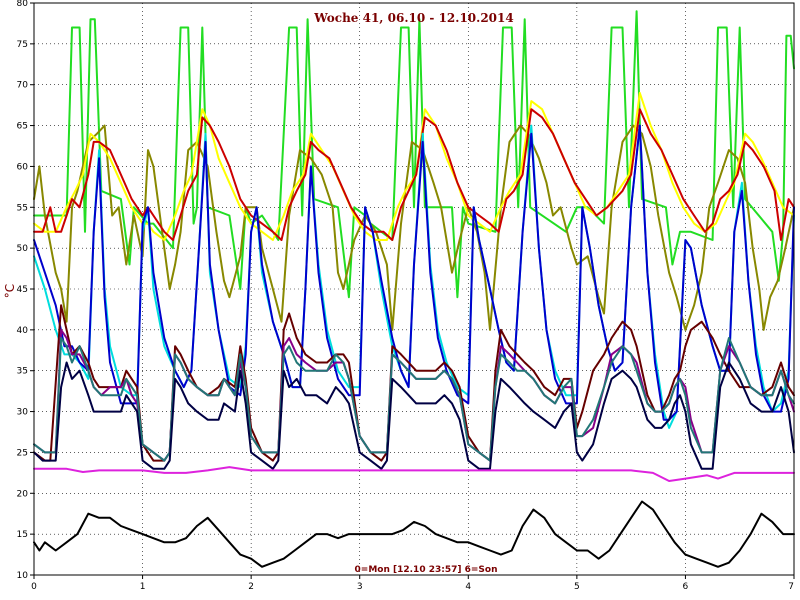 The image size is (800, 600). I want to click on chart-title: Woche 41, 06.10 - 12.10.2014, so click(413, 18).